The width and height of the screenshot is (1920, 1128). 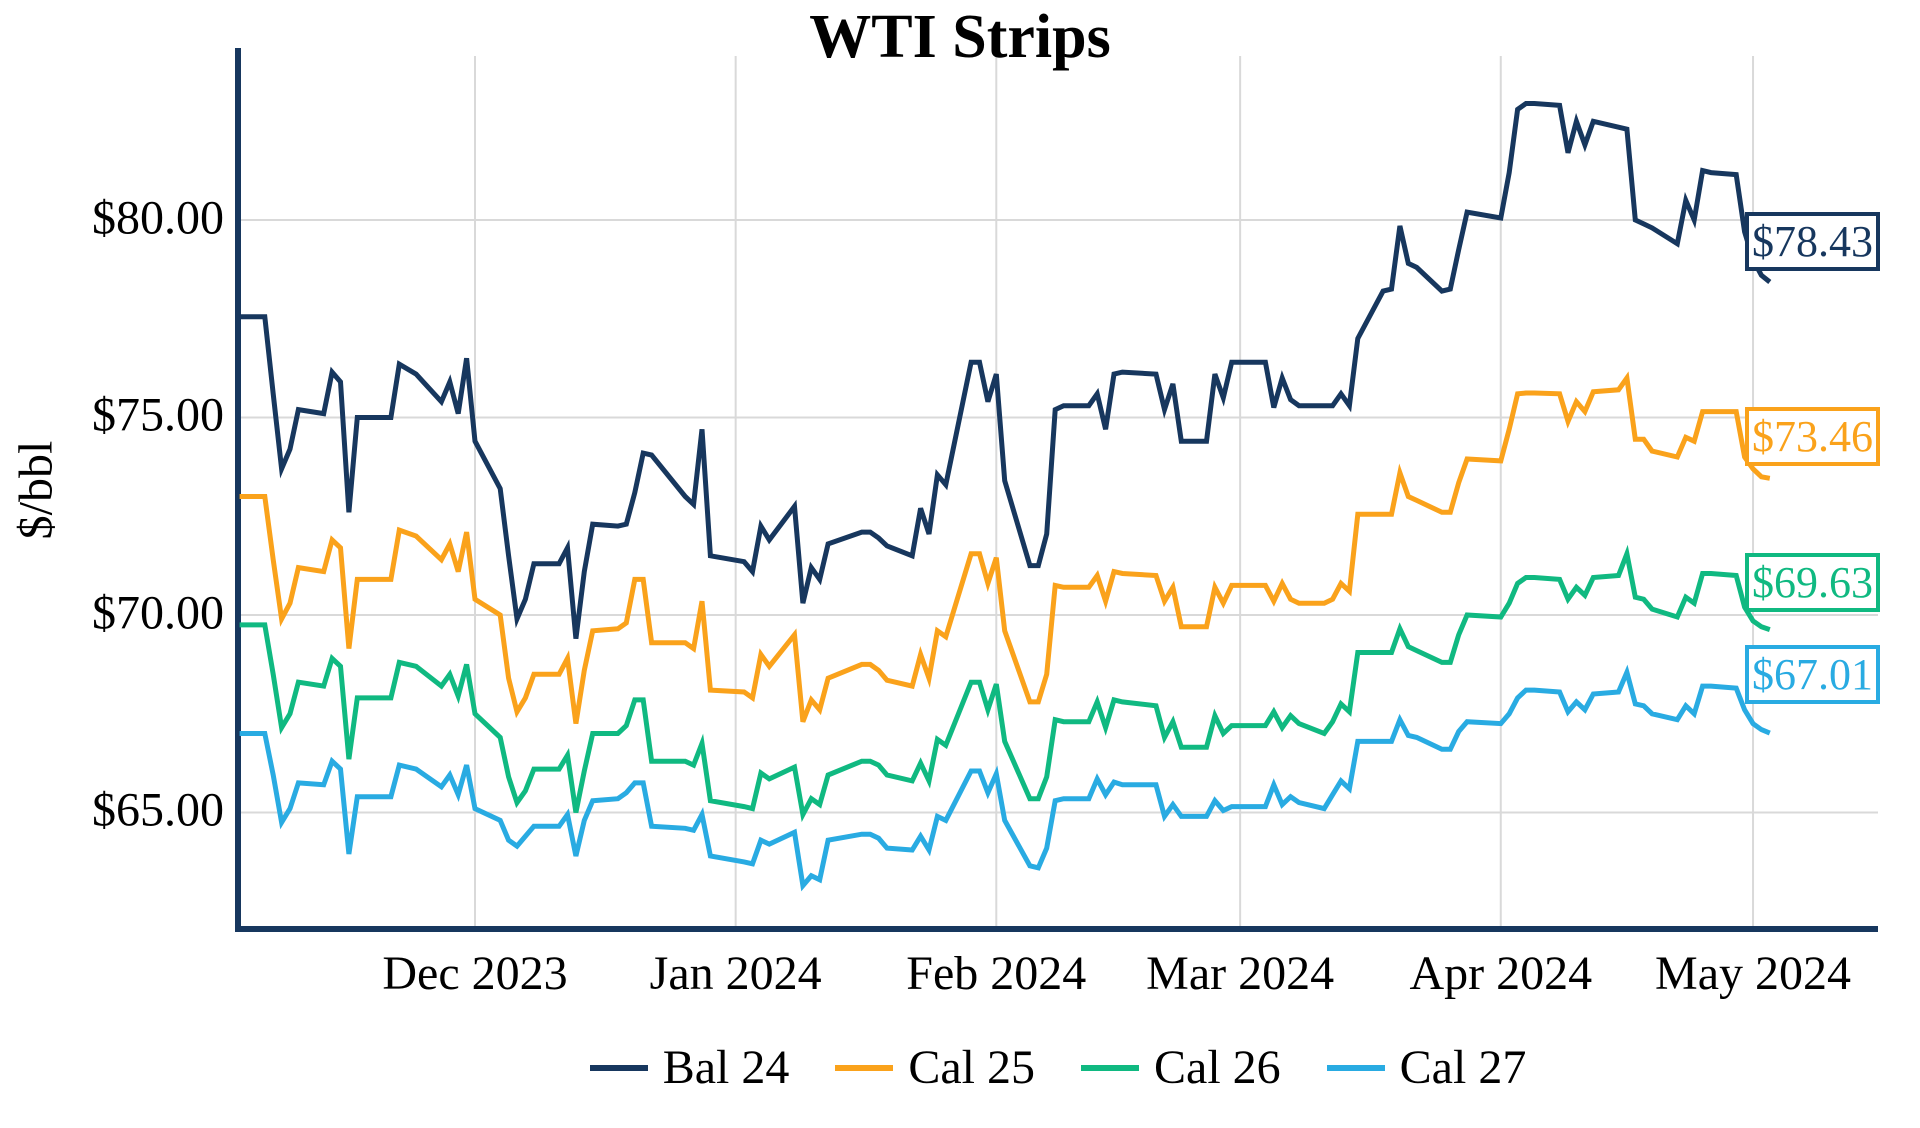 What do you see at coordinates (158, 415) in the screenshot?
I see `y-tick-75: $75.00` at bounding box center [158, 415].